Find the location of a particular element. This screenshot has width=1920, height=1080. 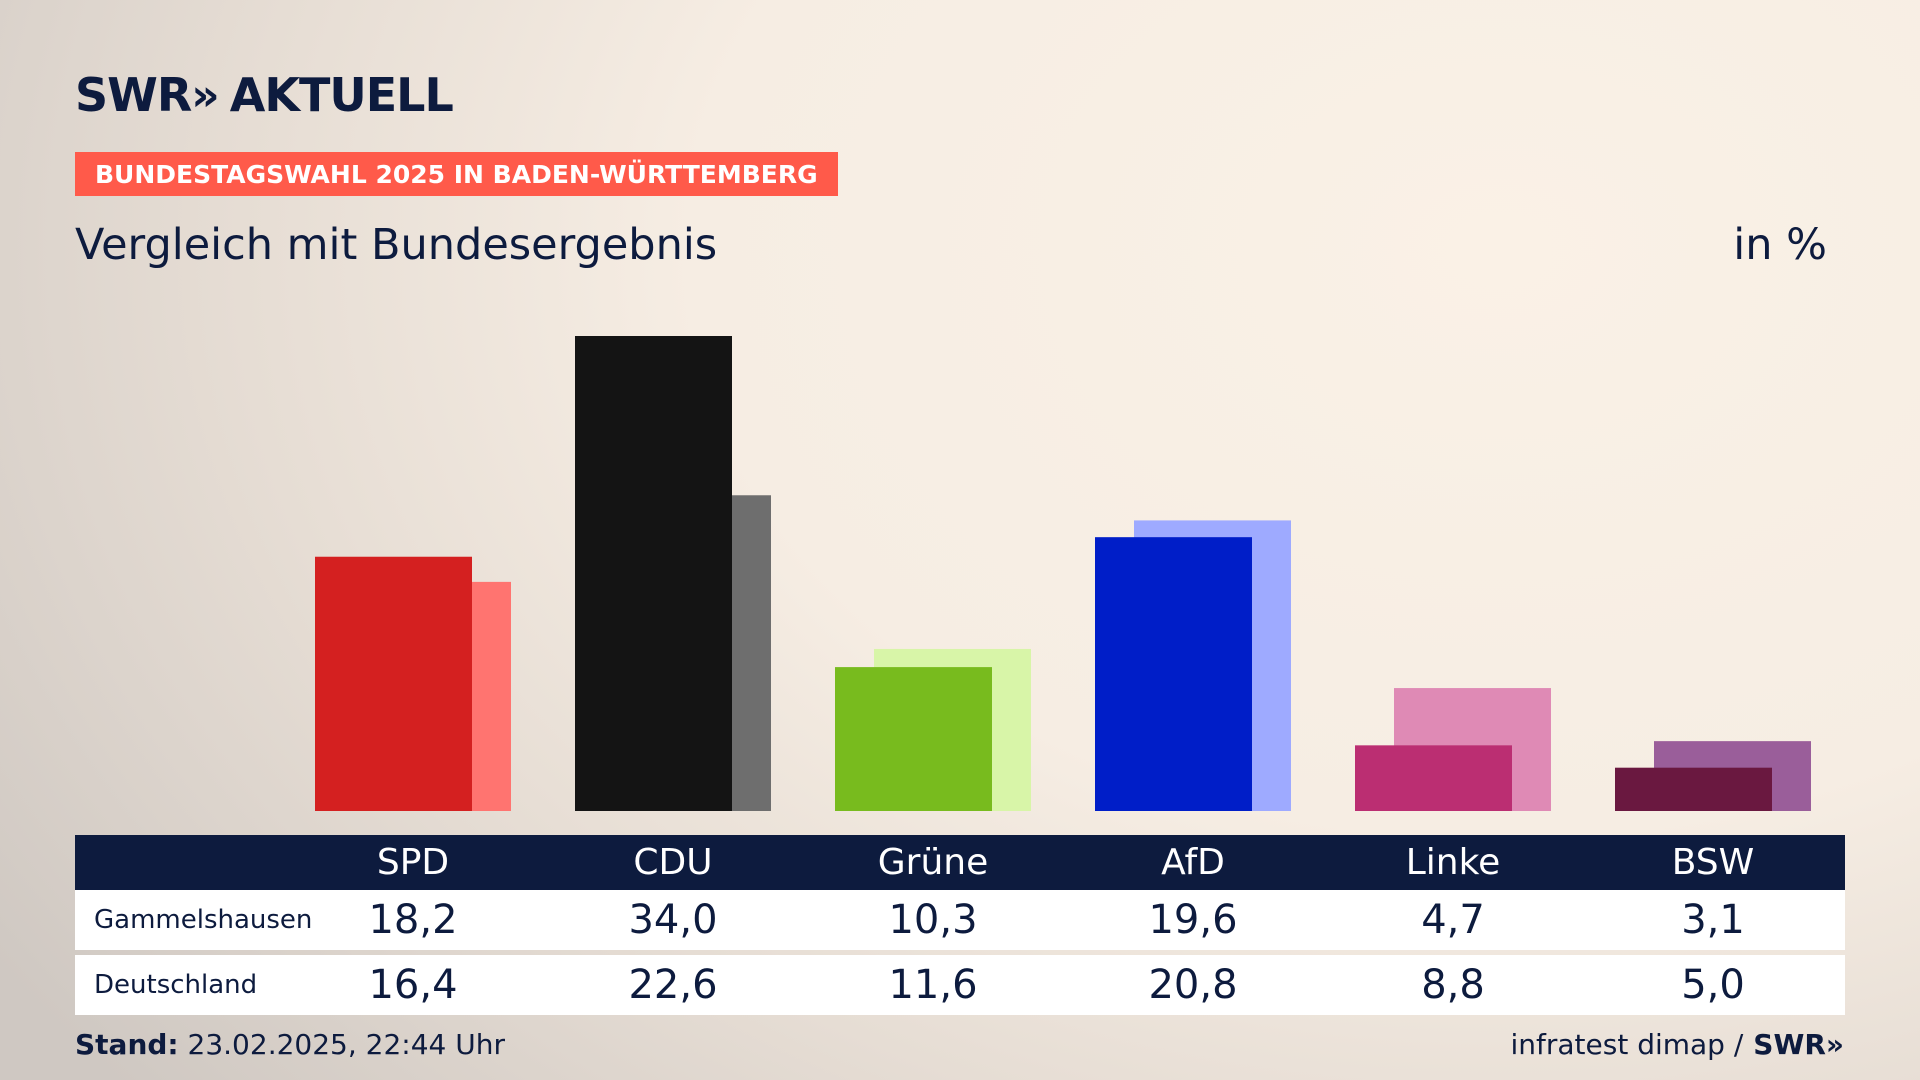

table-row: Gammelshausen 18,2 34,0 10,3 19,6 4,7 3,1 is located at coordinates (960, 920).